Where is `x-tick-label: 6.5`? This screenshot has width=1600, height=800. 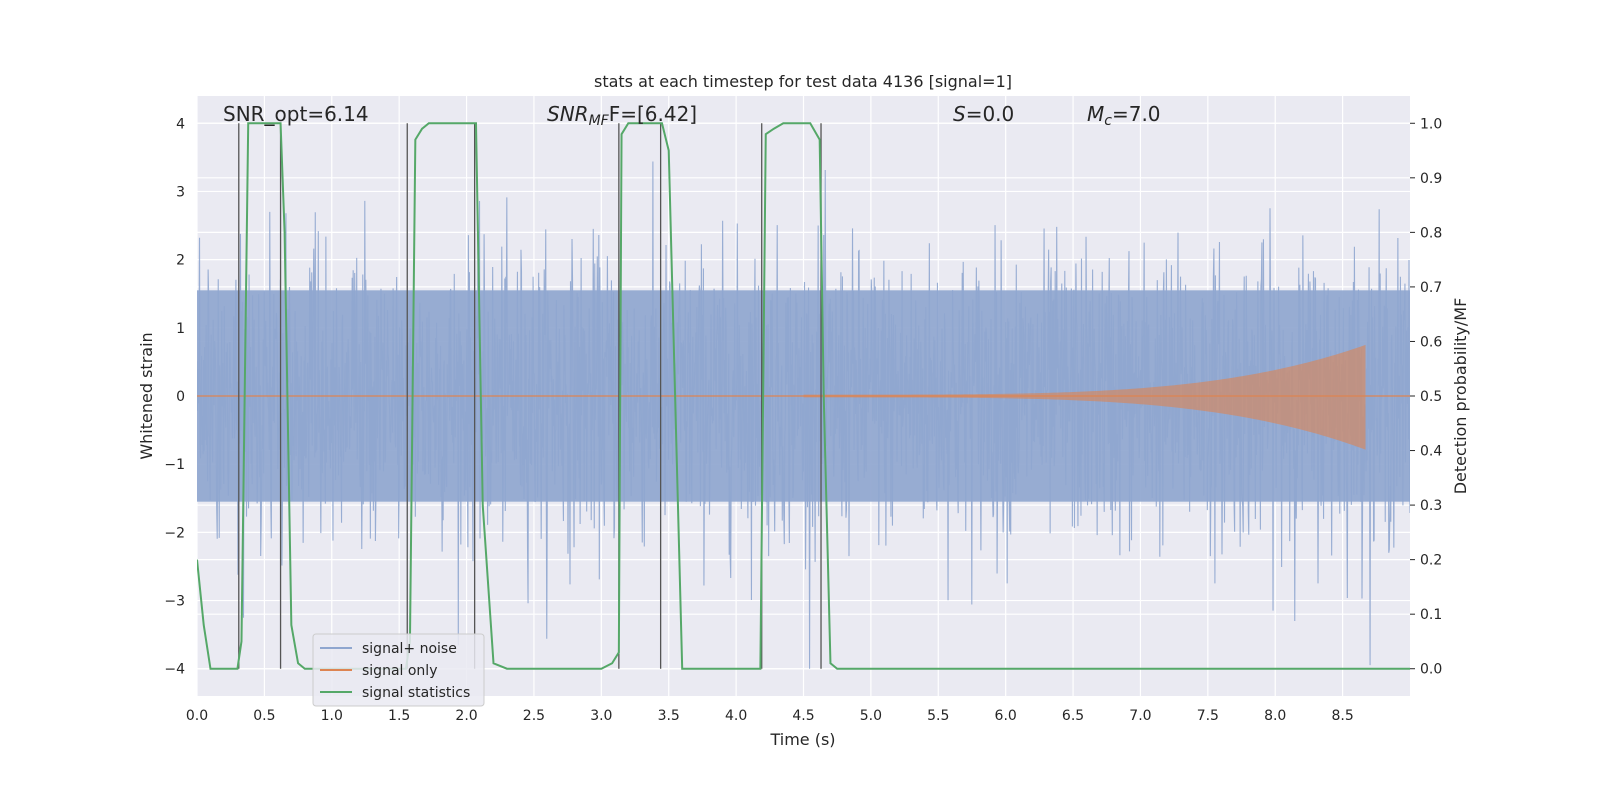
x-tick-label: 6.5 is located at coordinates (1073, 716).